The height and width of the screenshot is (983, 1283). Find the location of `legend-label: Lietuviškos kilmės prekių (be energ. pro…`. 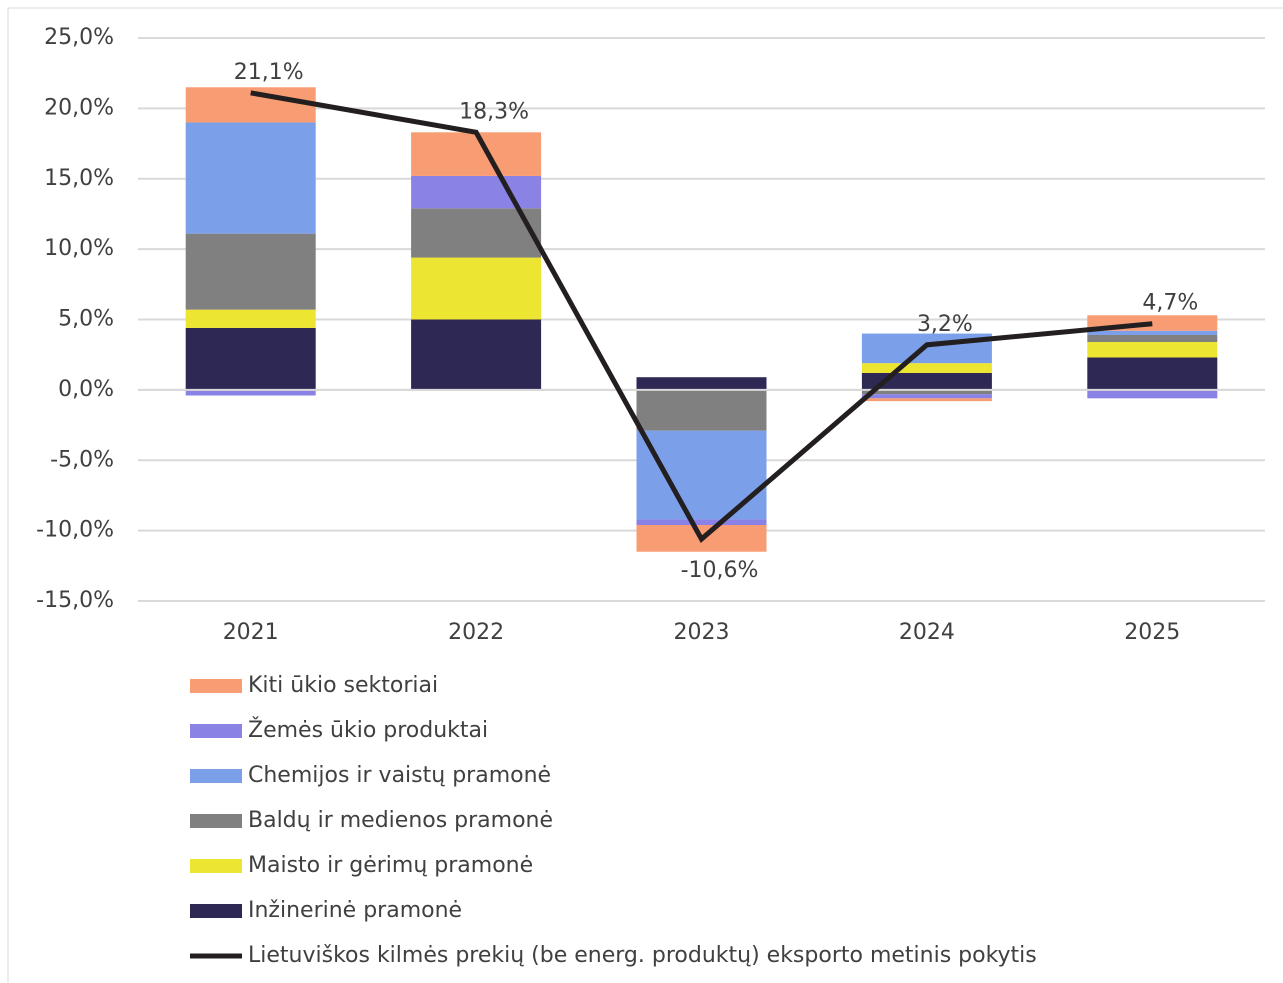

legend-label: Lietuviškos kilmės prekių (be energ. pro… is located at coordinates (642, 955).